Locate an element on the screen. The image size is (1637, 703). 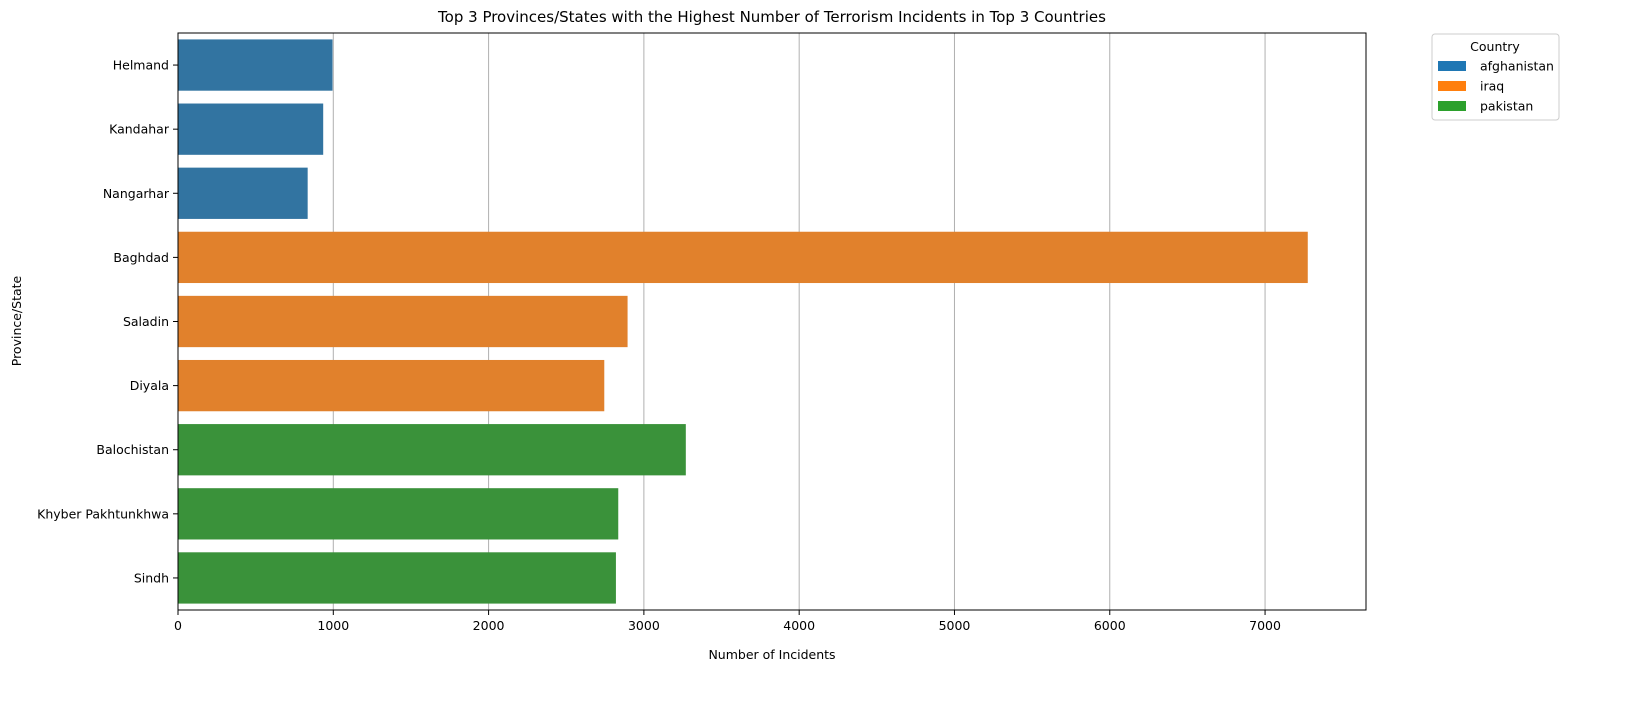
y-tick-label: Helmand is located at coordinates (141, 65).